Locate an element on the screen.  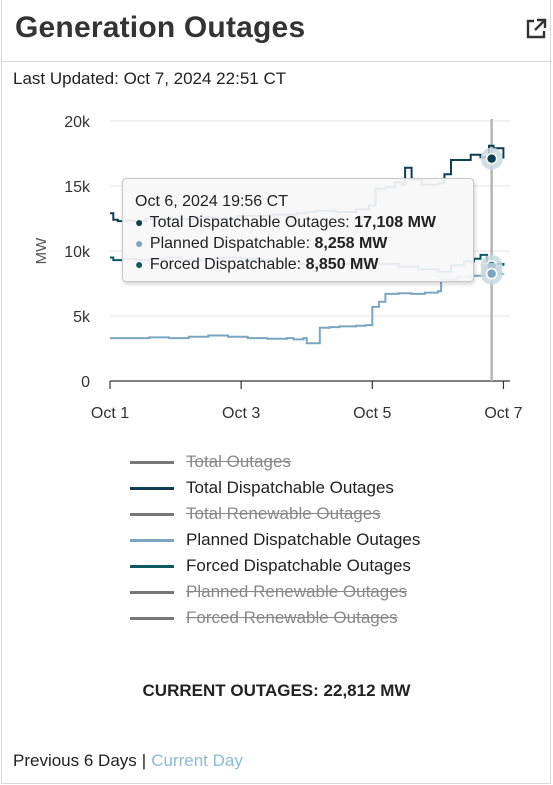
tooltip-label: Planned Dispatchable: is located at coordinates (230, 243).